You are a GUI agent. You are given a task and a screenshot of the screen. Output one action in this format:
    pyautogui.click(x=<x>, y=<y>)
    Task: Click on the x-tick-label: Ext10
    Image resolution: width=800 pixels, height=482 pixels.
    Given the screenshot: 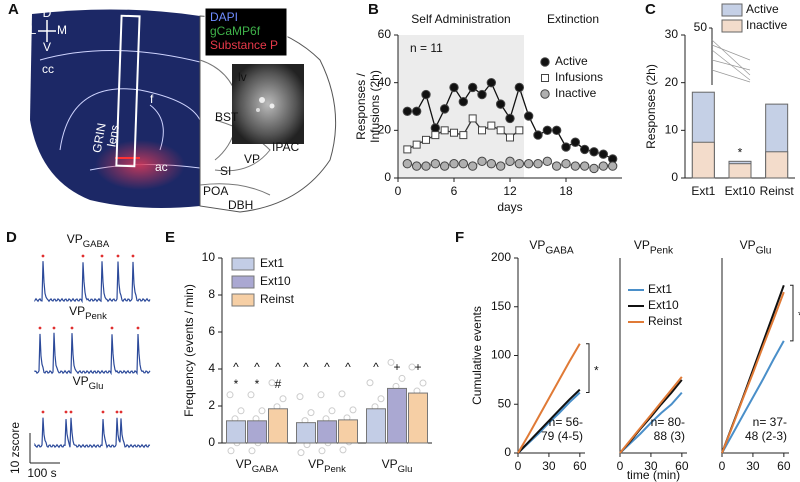 What is the action you would take?
    pyautogui.click(x=740, y=191)
    